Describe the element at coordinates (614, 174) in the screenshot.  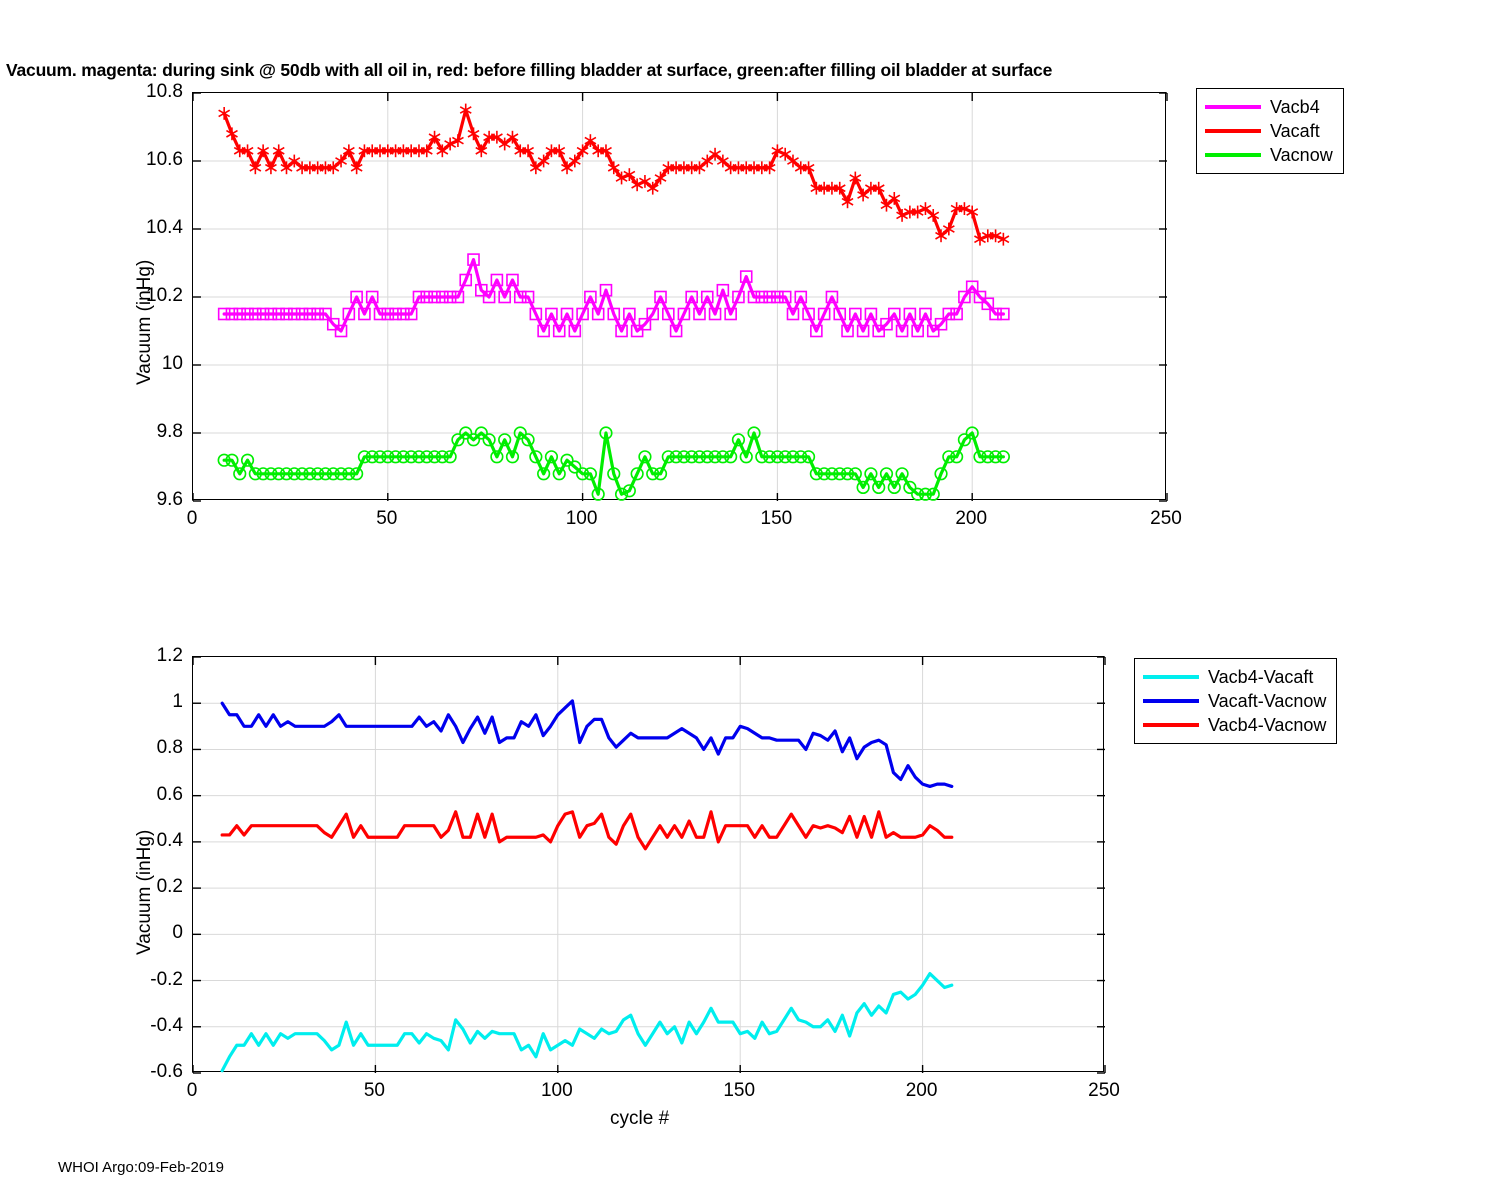
I see `series-Vacaft` at that location.